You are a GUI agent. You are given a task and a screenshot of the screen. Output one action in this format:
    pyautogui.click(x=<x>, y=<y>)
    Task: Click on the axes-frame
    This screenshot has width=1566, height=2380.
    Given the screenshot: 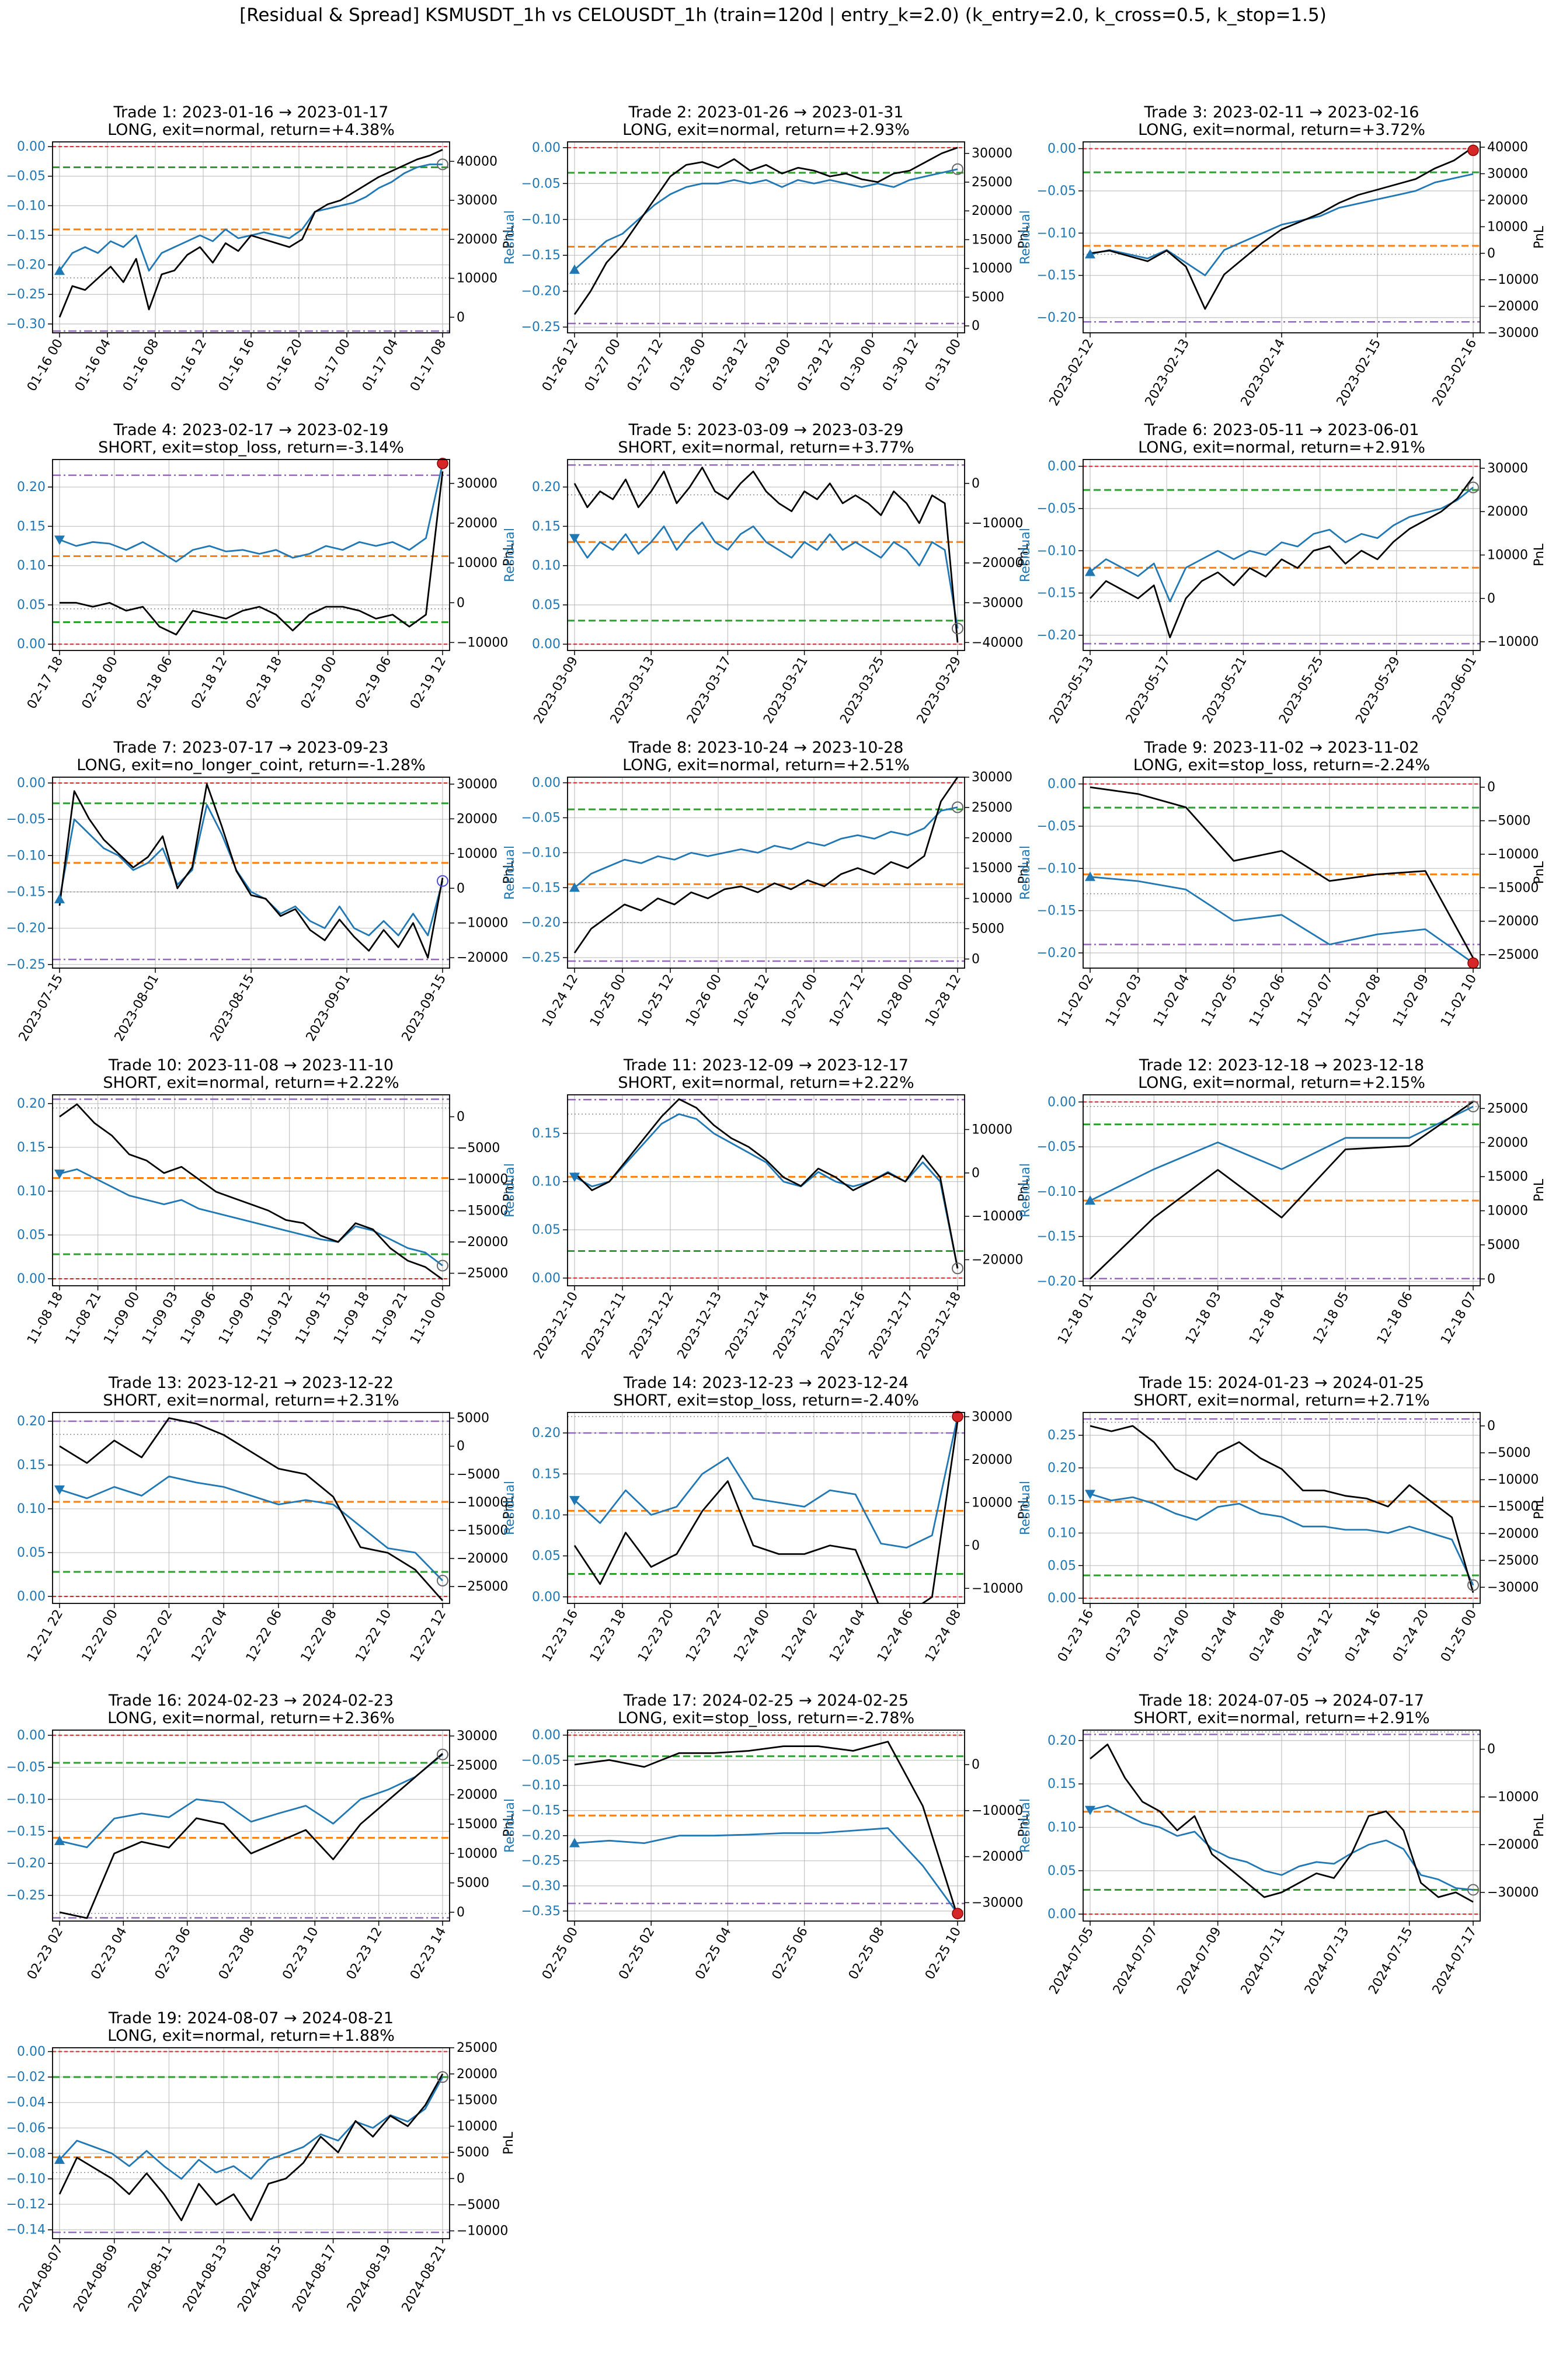 What is the action you would take?
    pyautogui.click(x=251, y=2143)
    